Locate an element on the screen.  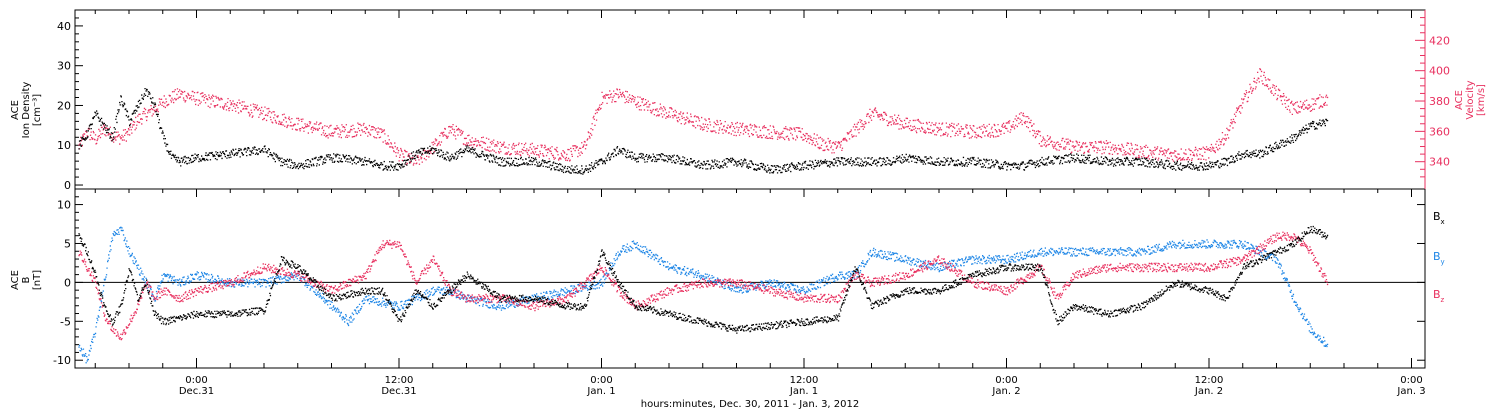
velocity-axis-title-line: ACE is located at coordinates (1459, 100).